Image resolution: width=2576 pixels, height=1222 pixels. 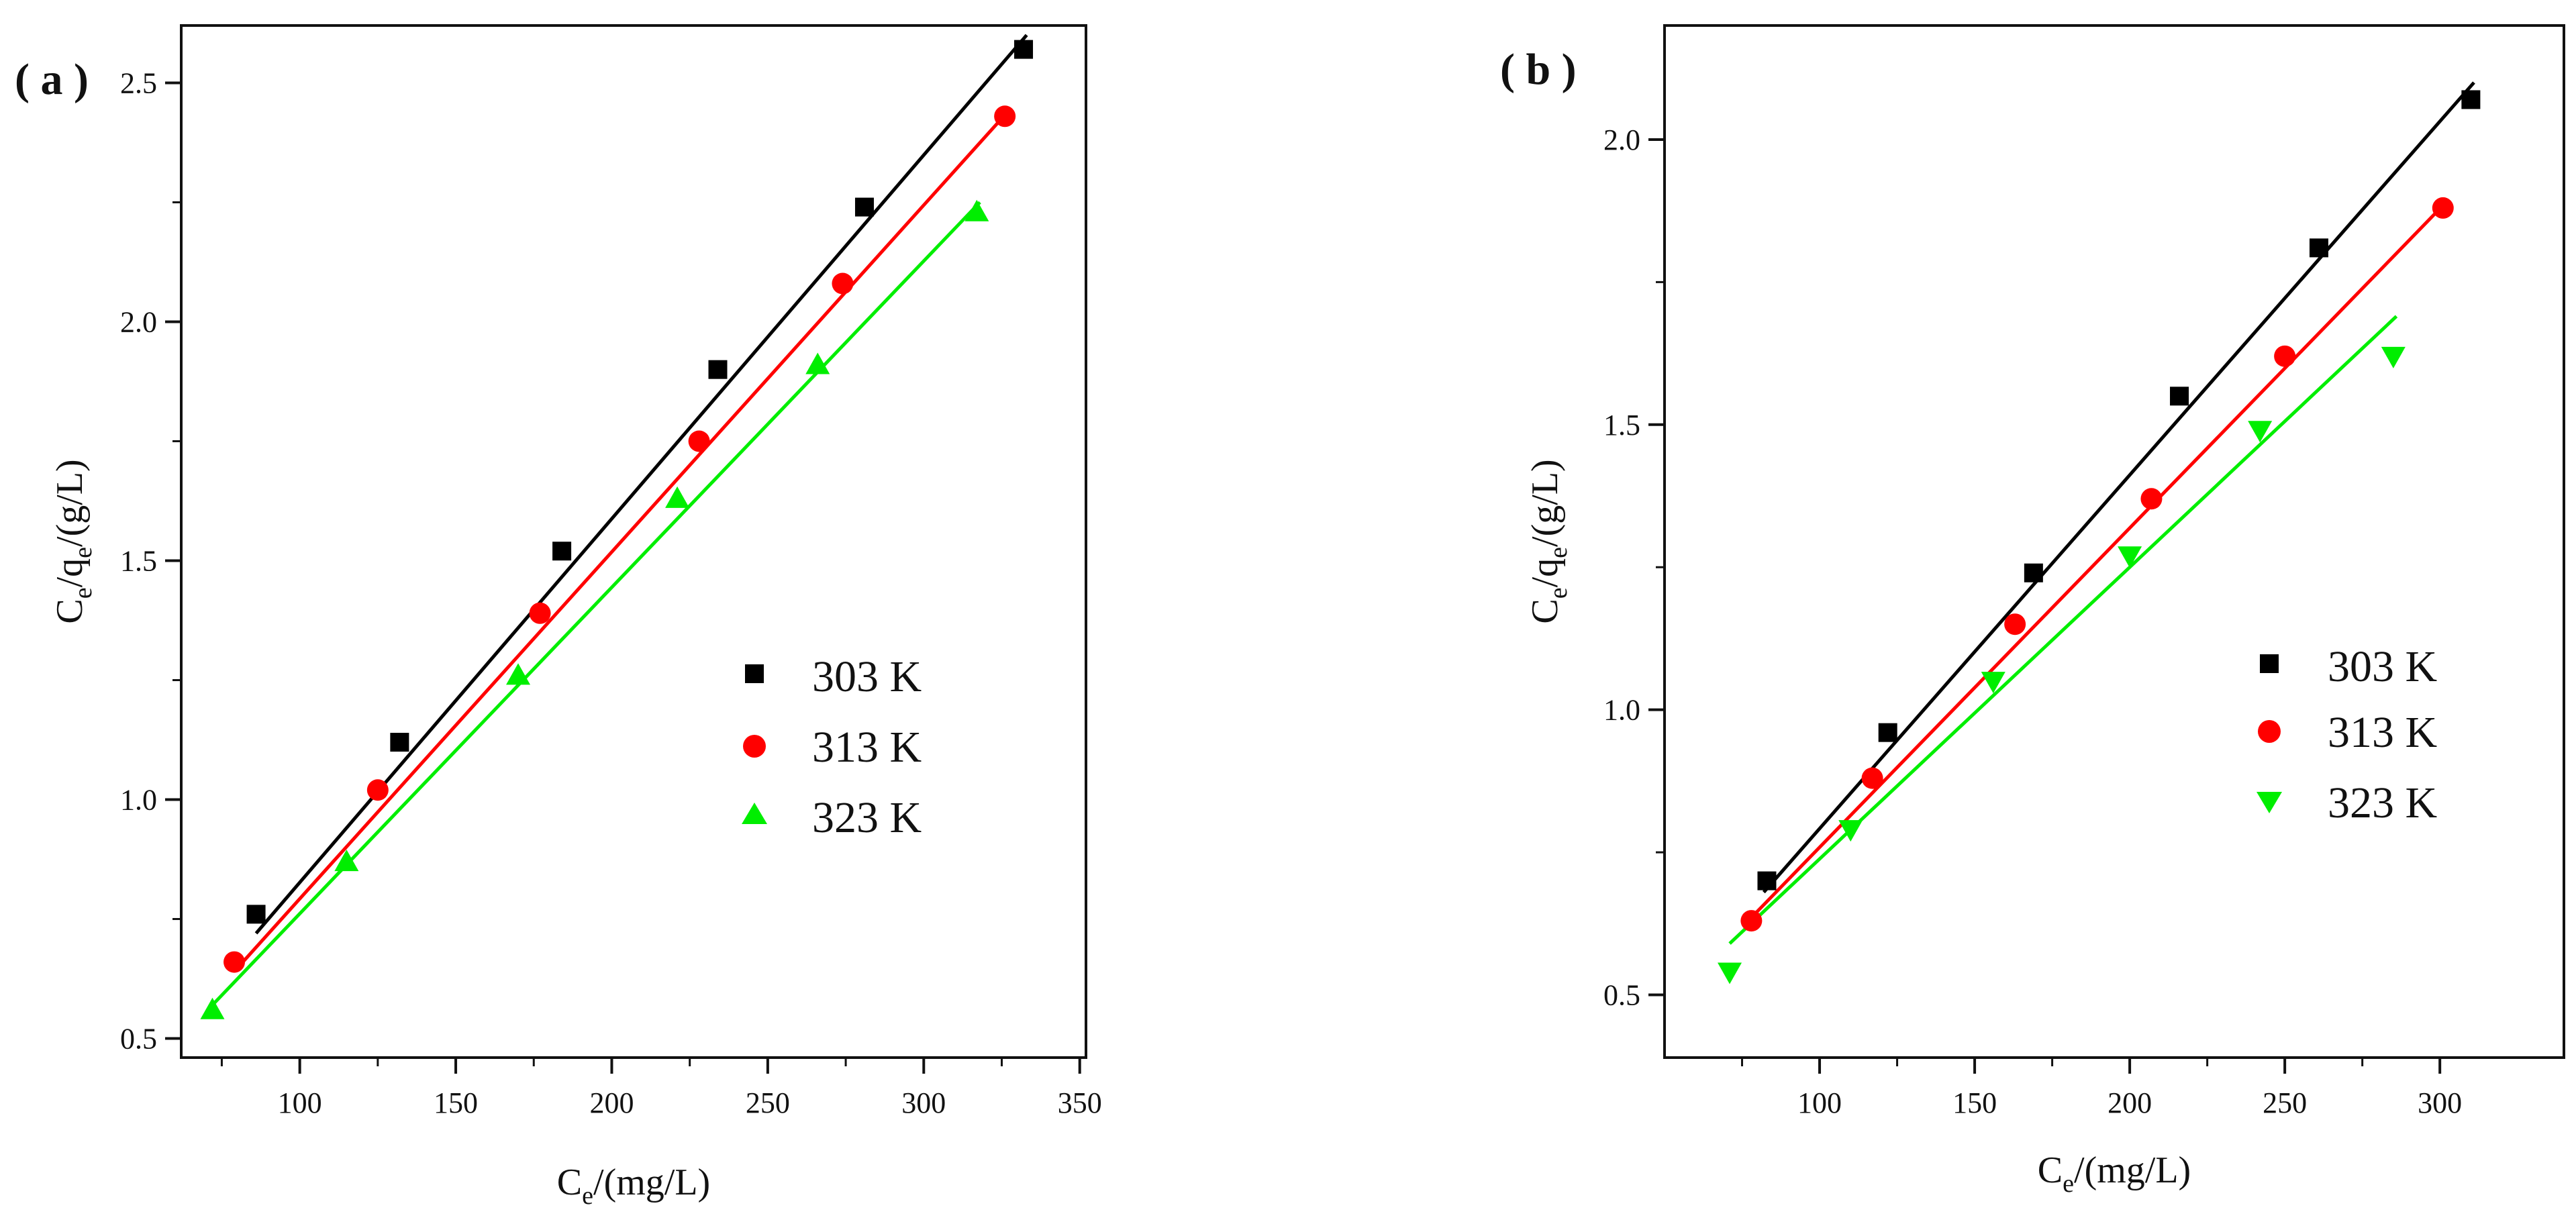 What do you see at coordinates (2382, 732) in the screenshot?
I see `legend-label-313k: 313 K` at bounding box center [2382, 732].